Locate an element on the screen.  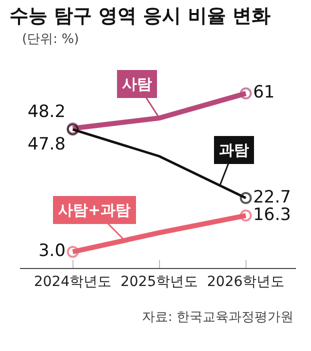
chart-title: 수능 탐구 영역 응시 비율 변화 is located at coordinates (139, 16).